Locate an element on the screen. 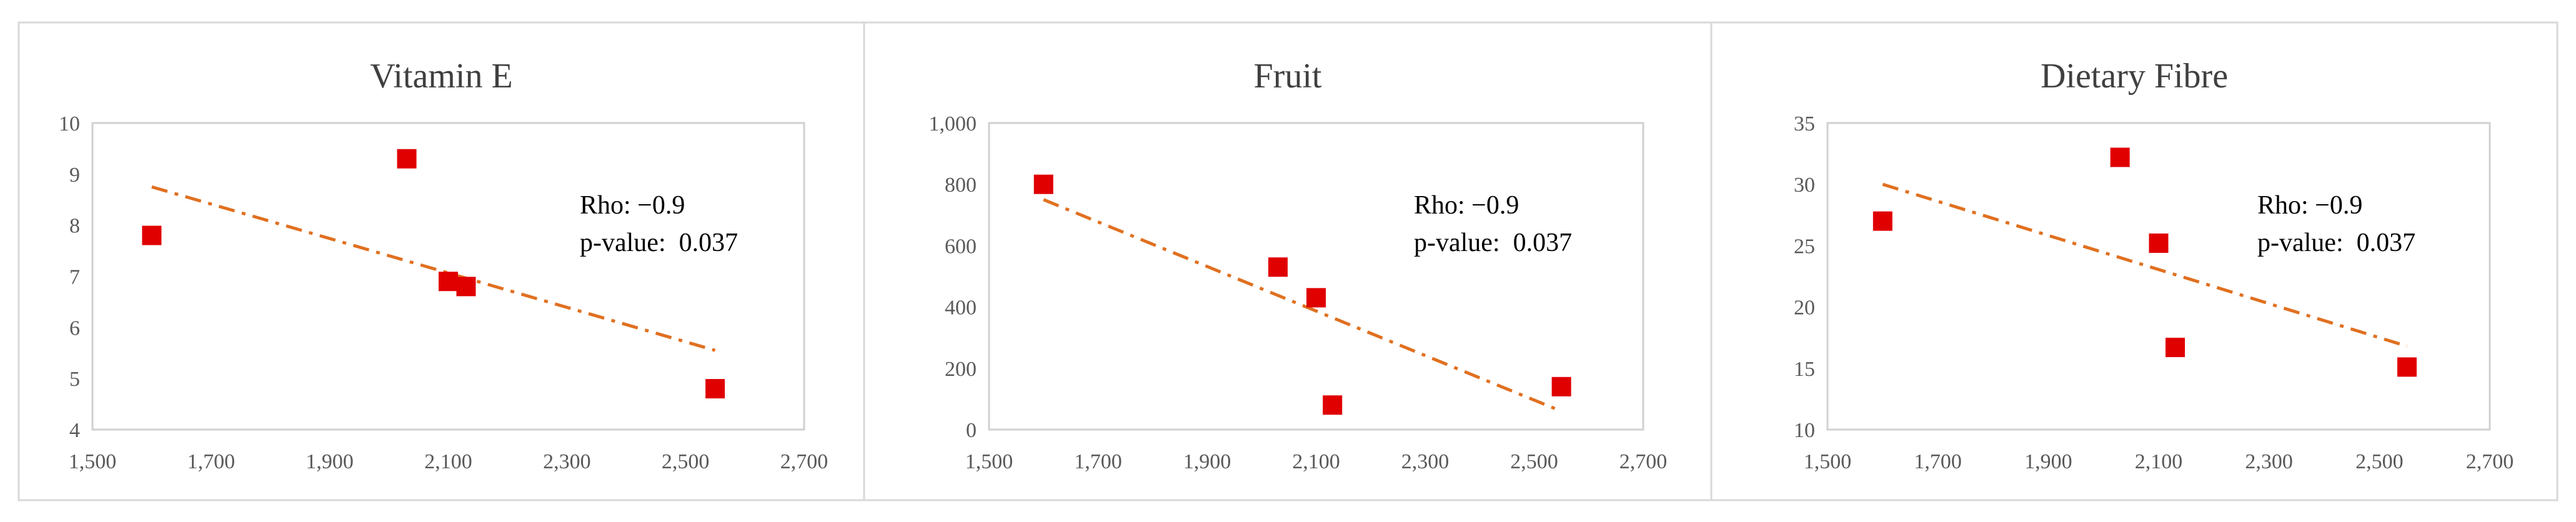  y-tick-label: 4 is located at coordinates (74, 430).